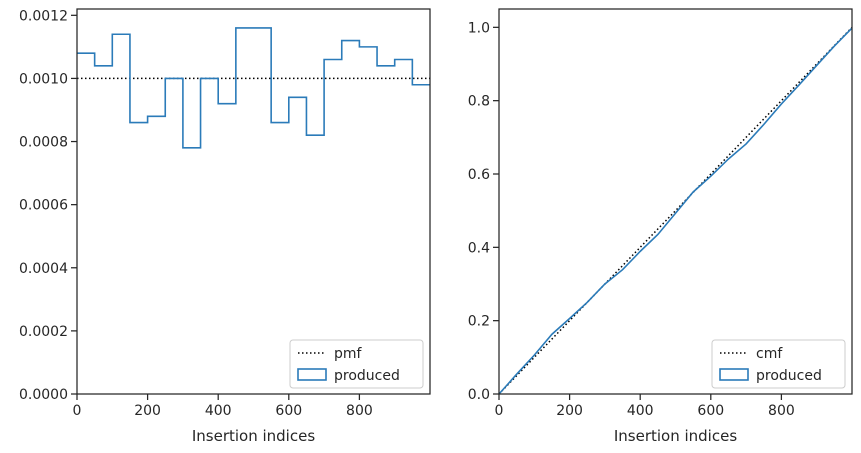  Describe the element at coordinates (479, 28) in the screenshot. I see `y-tick-label: 1.0` at that location.